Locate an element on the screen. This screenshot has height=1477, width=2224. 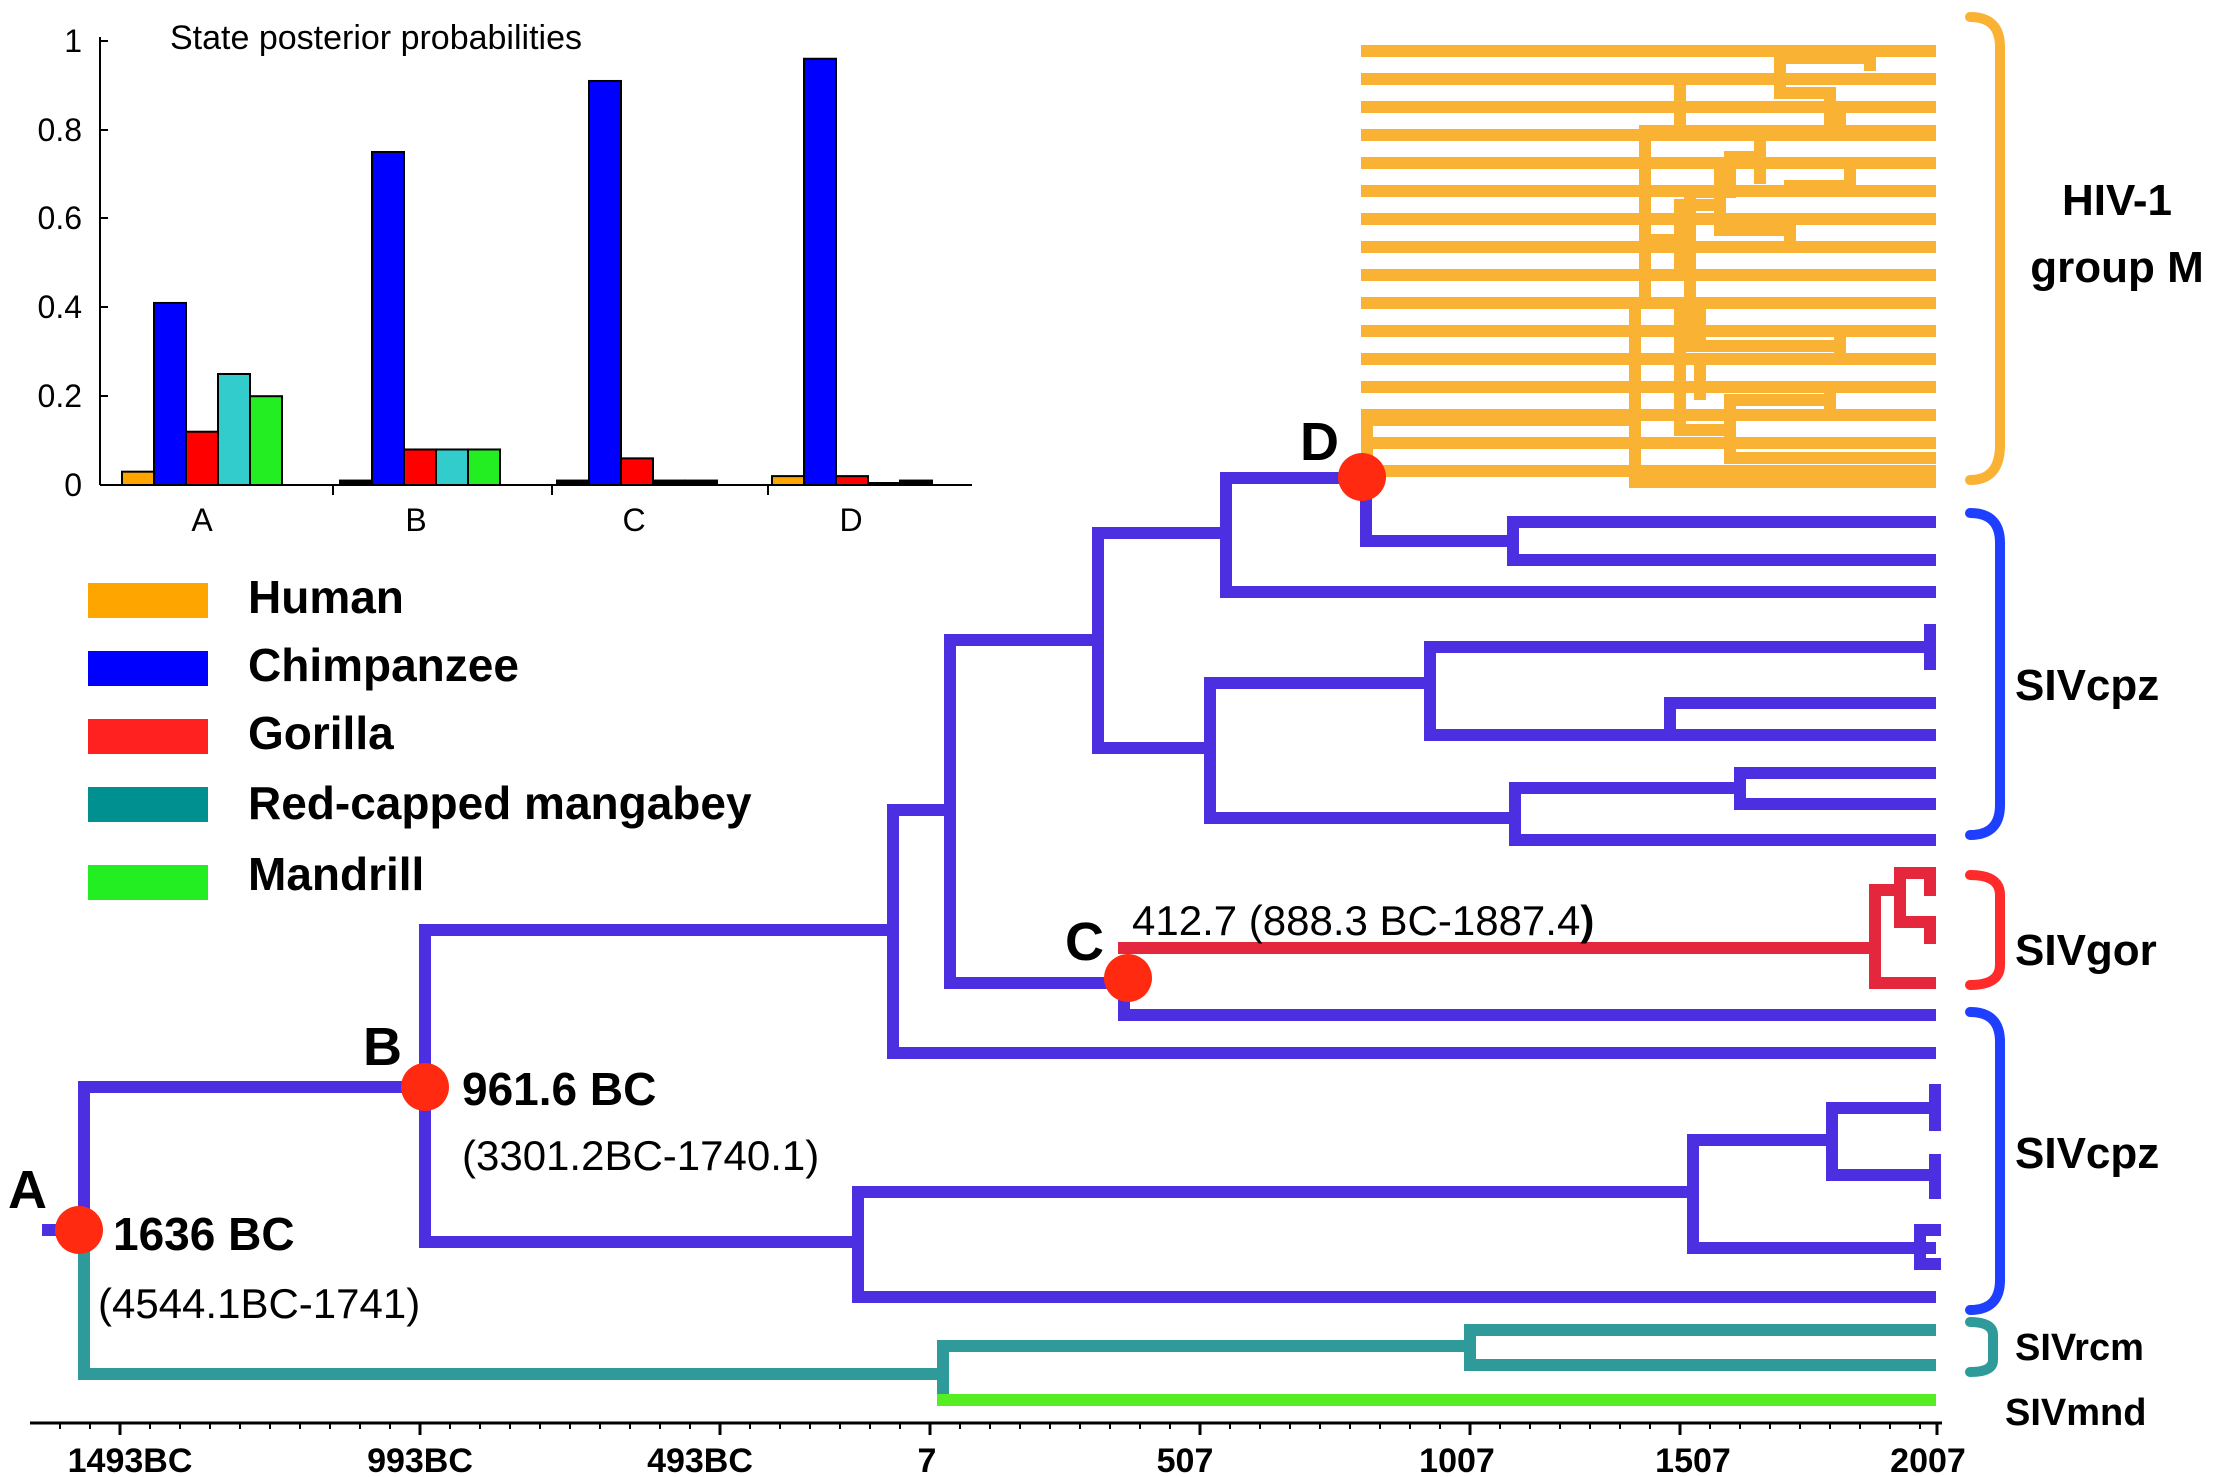
y-tick-label: 0.2 is located at coordinates (60, 396).